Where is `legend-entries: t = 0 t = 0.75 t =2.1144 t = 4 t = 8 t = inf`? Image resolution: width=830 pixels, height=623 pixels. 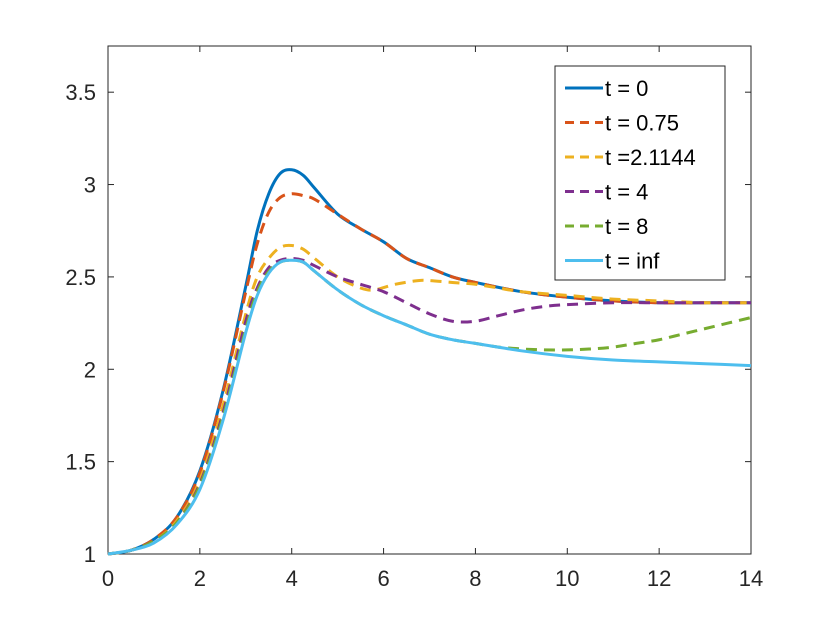
legend-entries: t = 0 t = 0.75 t =2.1144 t = 4 t = 8 t = inf is located at coordinates (630, 175).